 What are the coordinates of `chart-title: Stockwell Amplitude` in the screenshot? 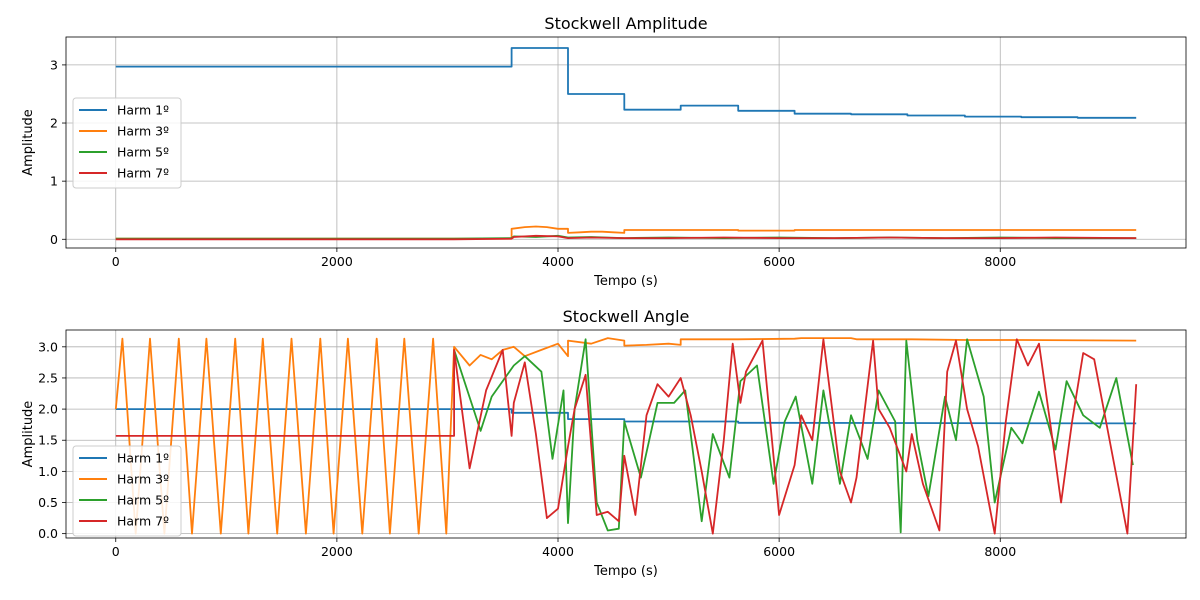 It's located at (625, 23).